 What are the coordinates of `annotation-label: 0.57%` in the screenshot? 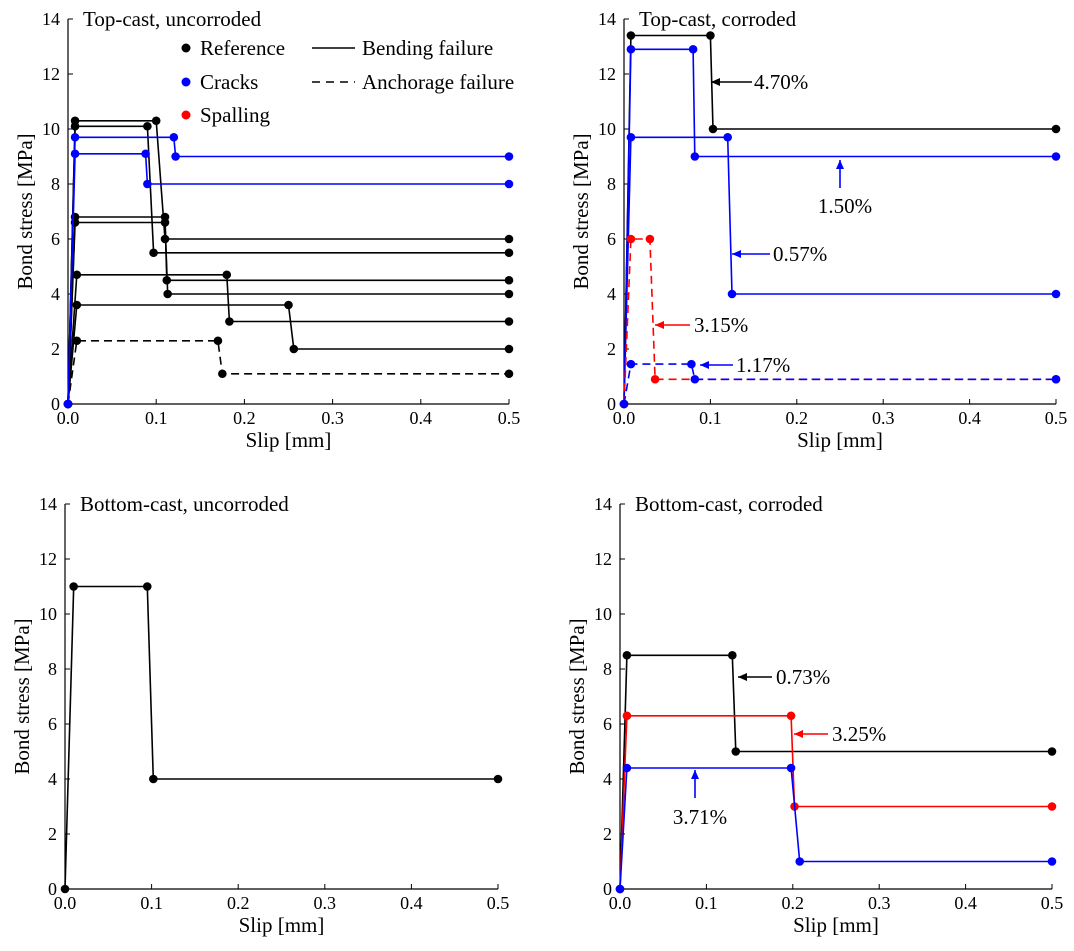 It's located at (800, 254).